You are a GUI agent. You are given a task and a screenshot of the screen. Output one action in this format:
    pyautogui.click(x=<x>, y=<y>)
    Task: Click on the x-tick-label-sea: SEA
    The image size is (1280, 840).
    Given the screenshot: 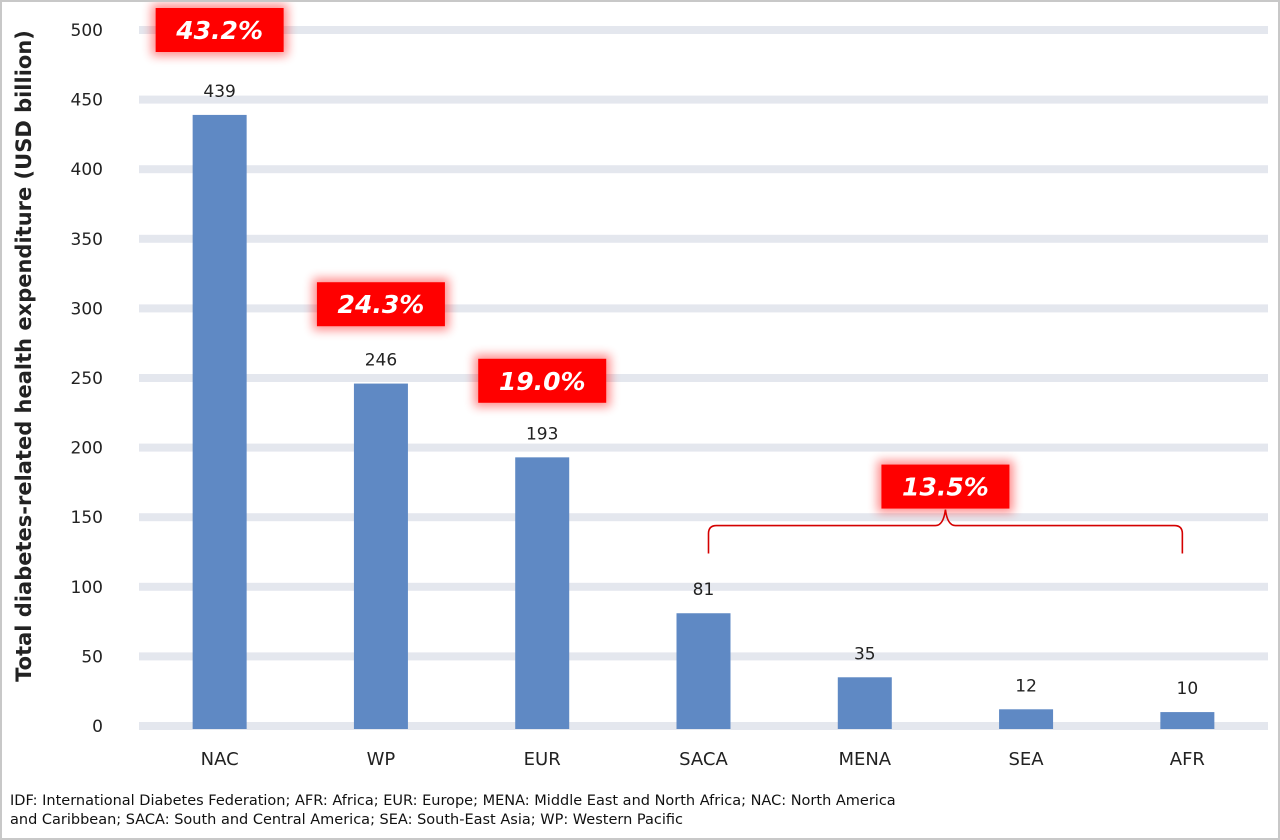 What is the action you would take?
    pyautogui.click(x=1027, y=759)
    